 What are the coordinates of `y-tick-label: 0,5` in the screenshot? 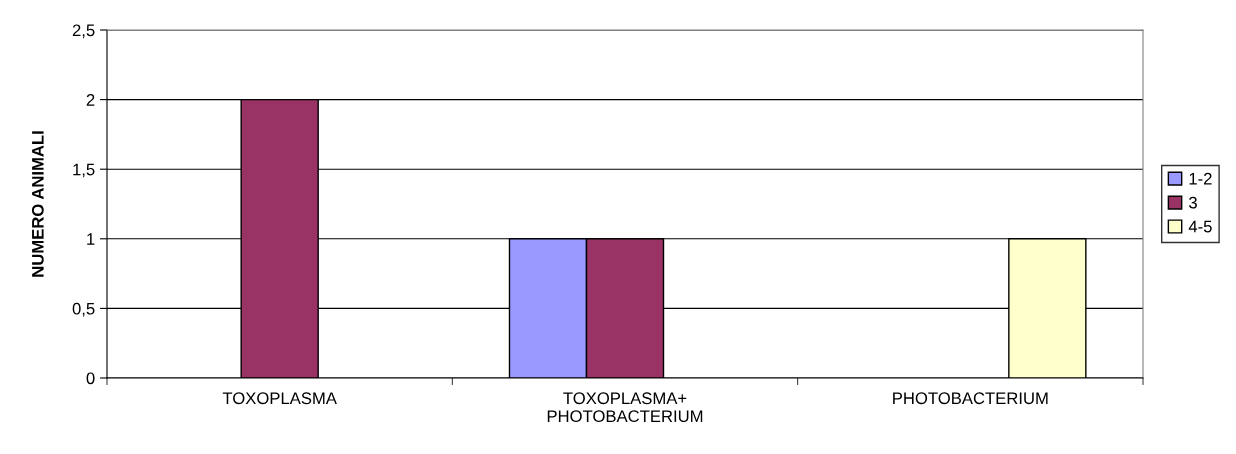 It's located at (83, 309).